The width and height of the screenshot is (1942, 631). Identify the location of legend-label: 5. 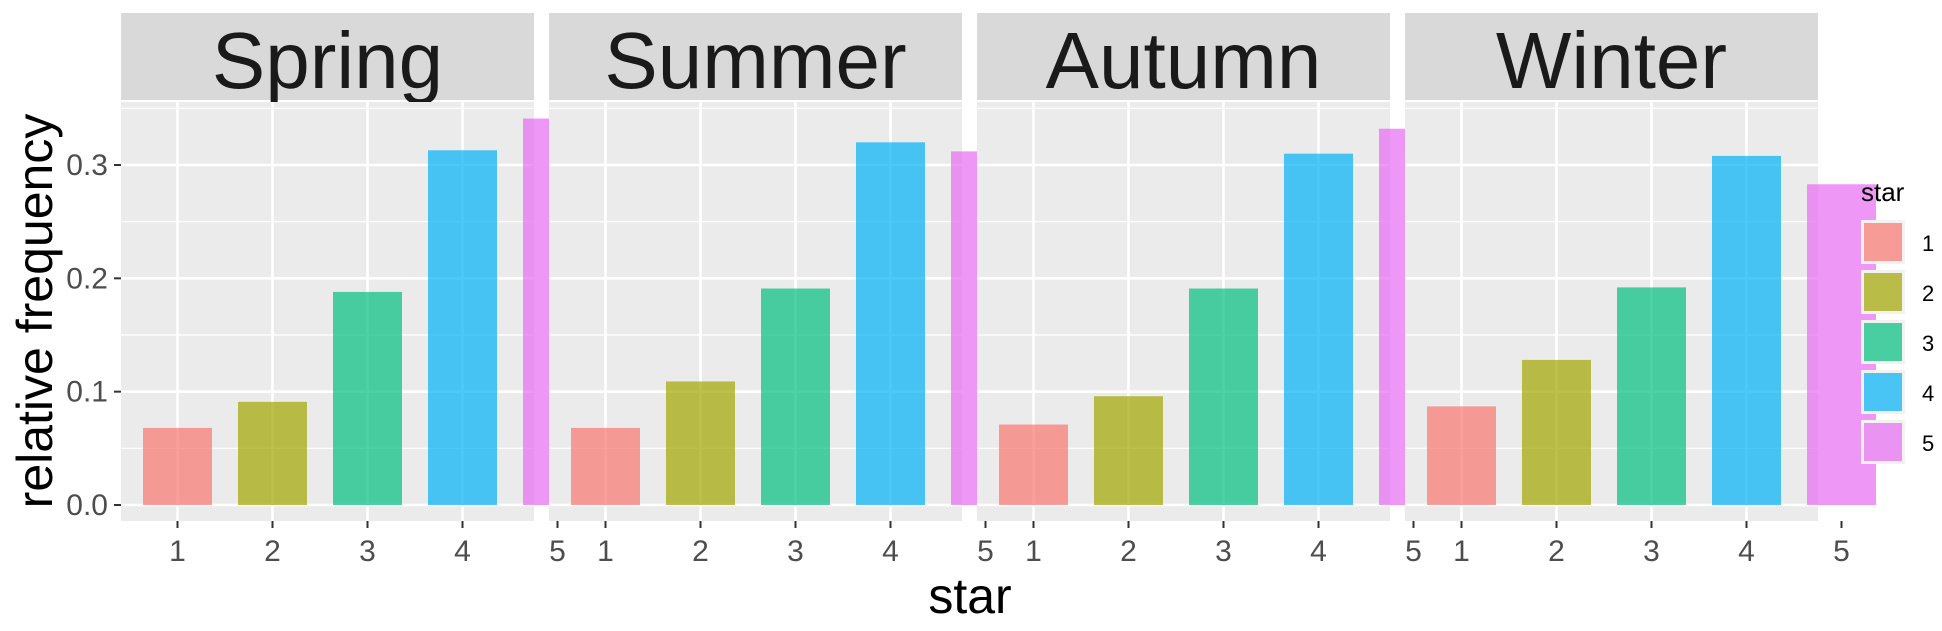
(1928, 443).